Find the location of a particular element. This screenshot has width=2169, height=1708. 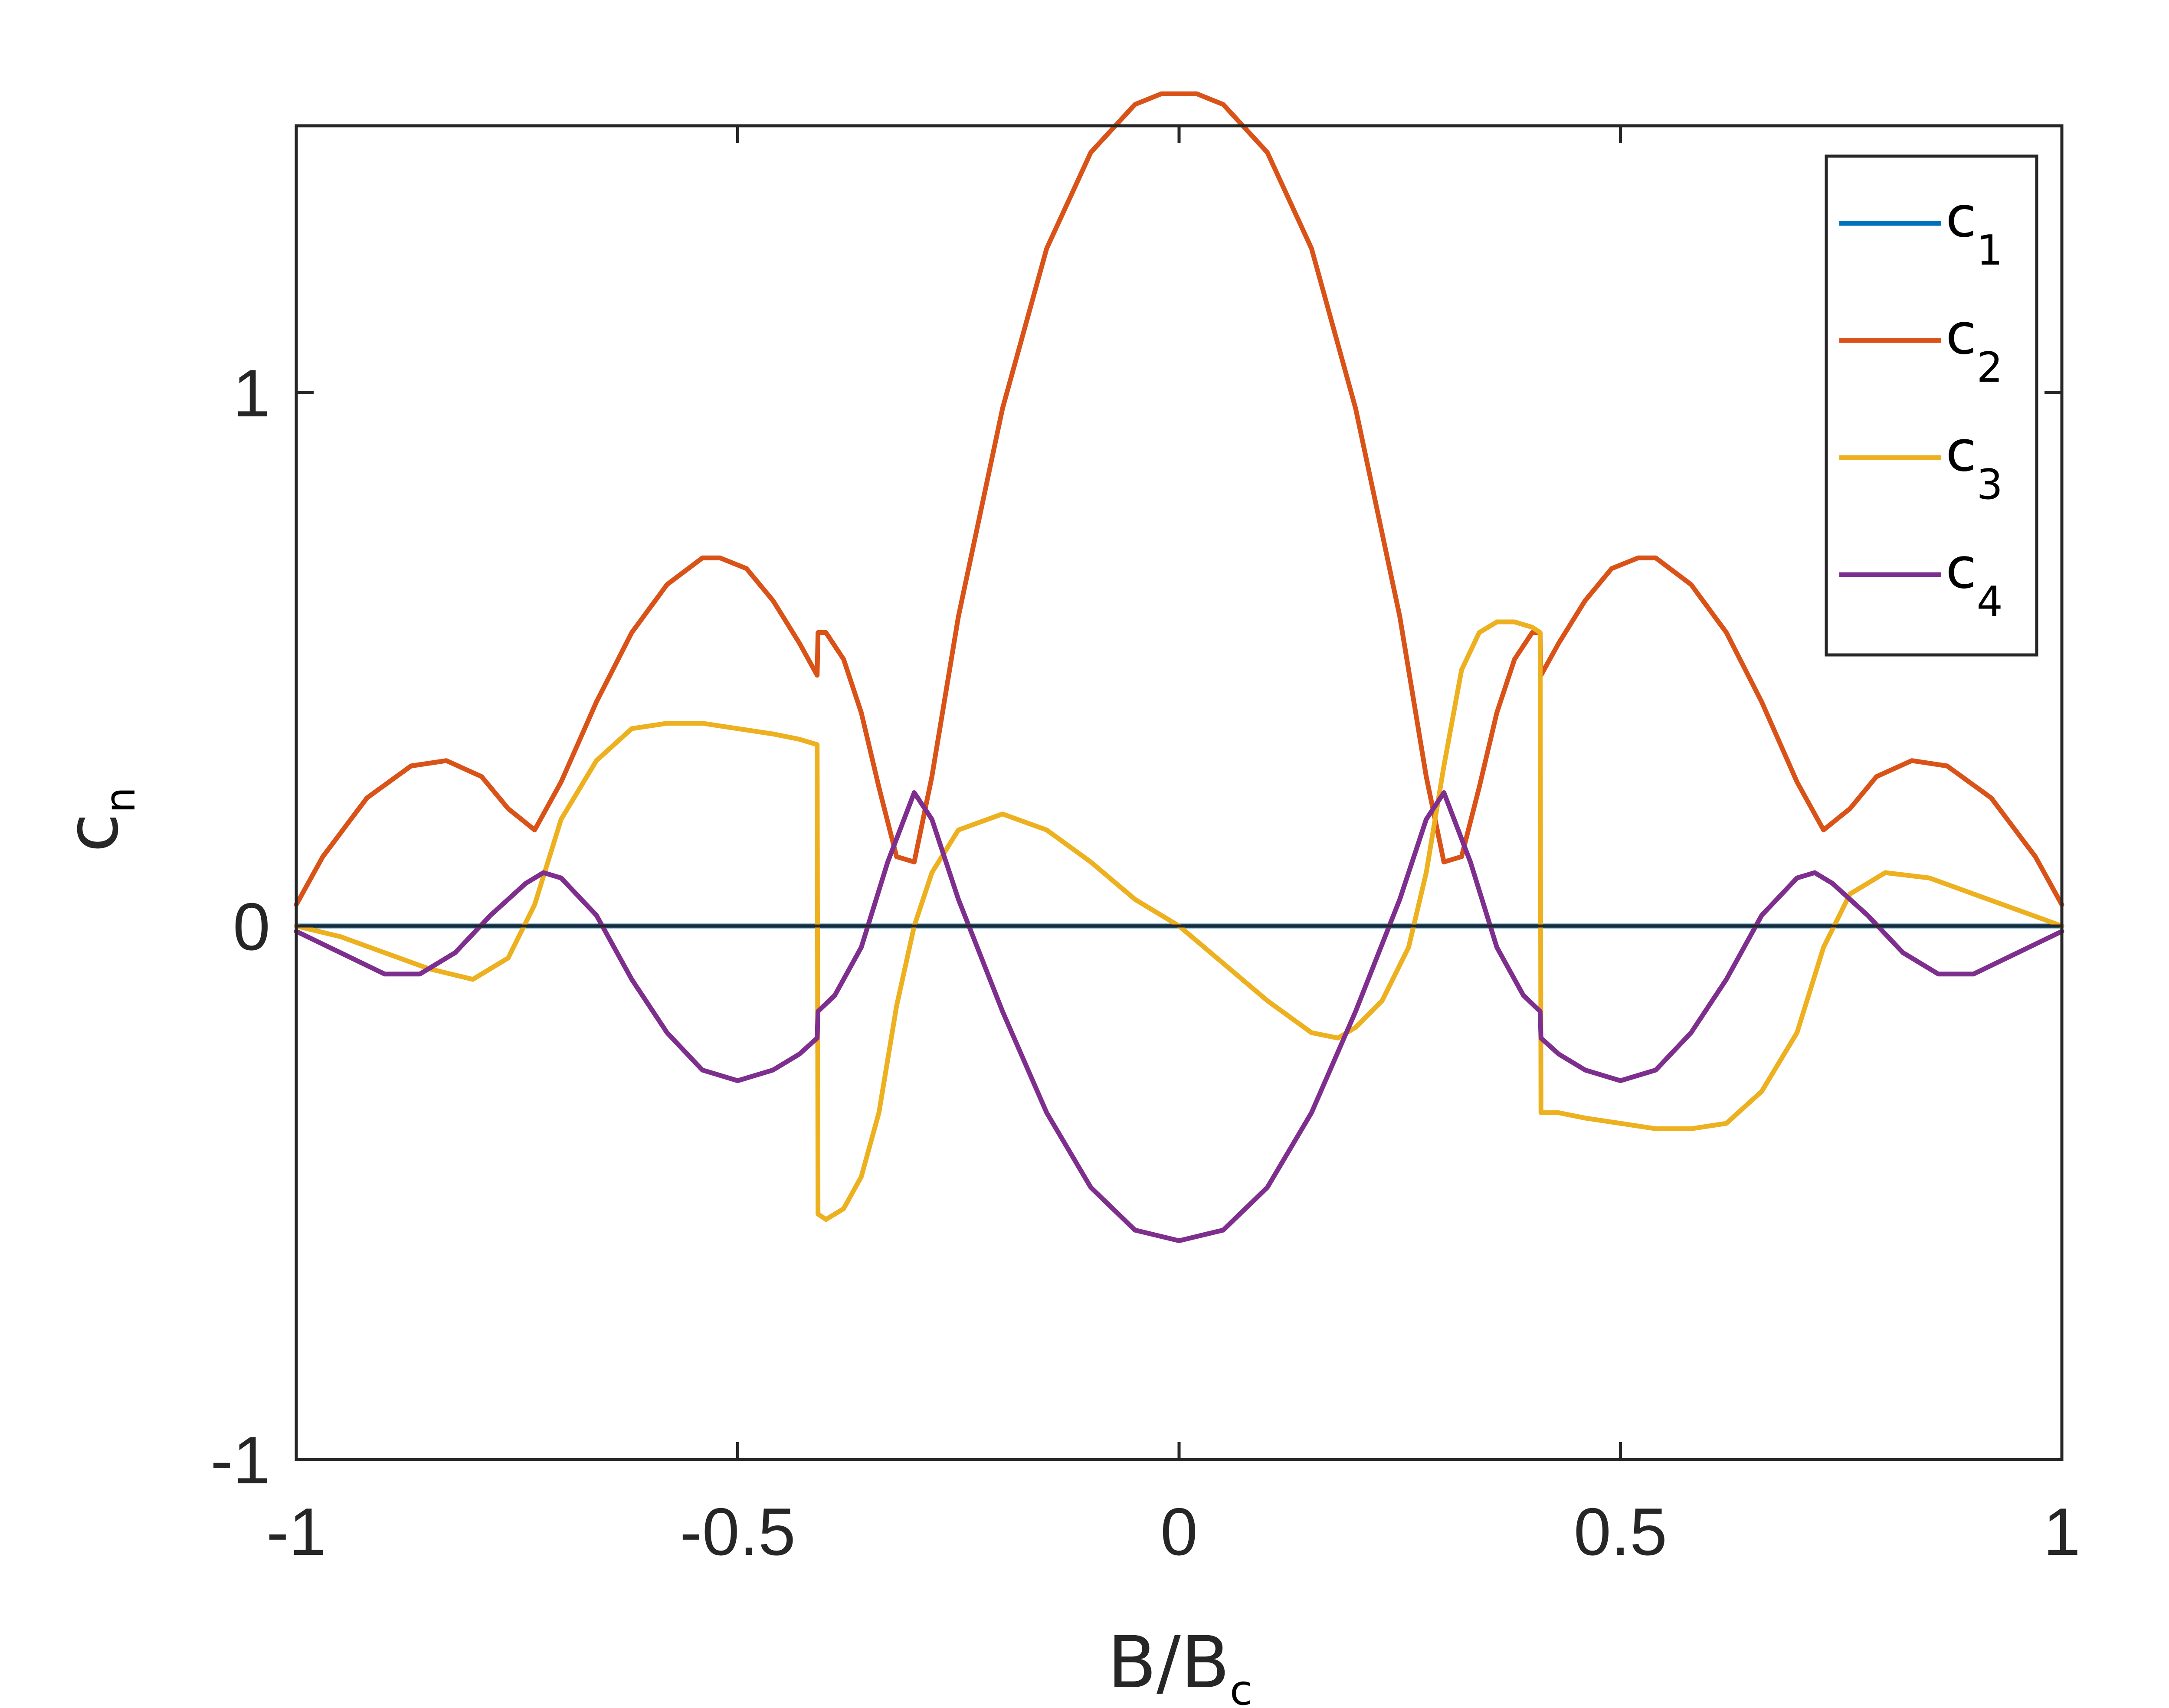

x-tick-label: 1 is located at coordinates (2062, 1531).